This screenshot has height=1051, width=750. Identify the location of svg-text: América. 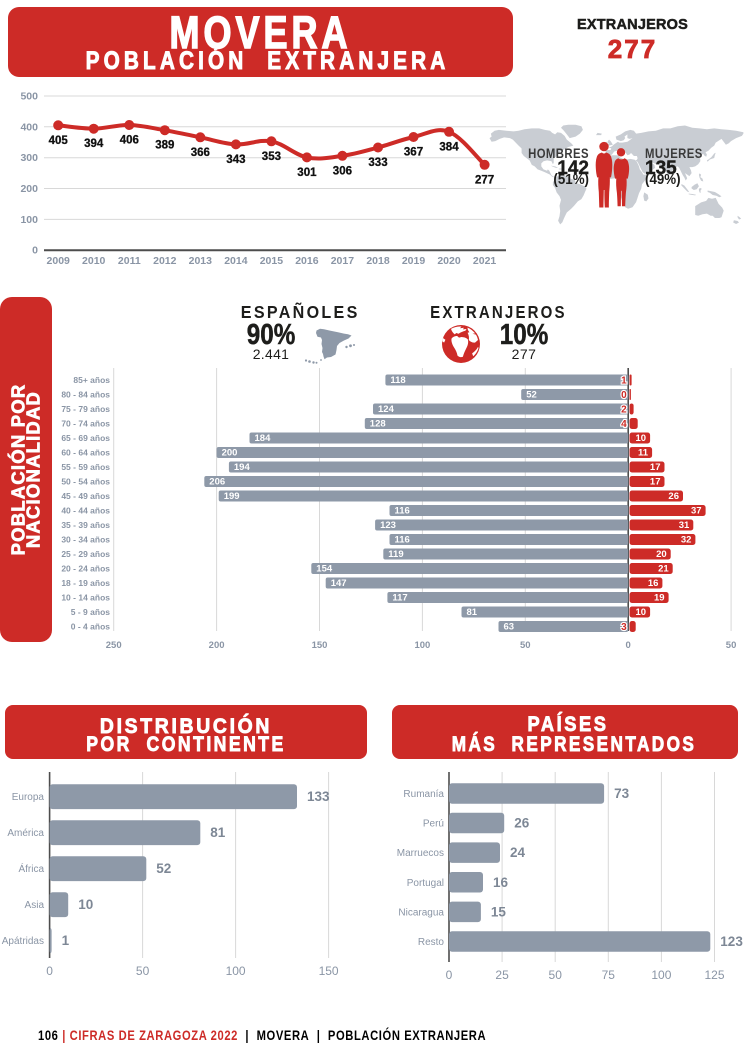
(25, 833).